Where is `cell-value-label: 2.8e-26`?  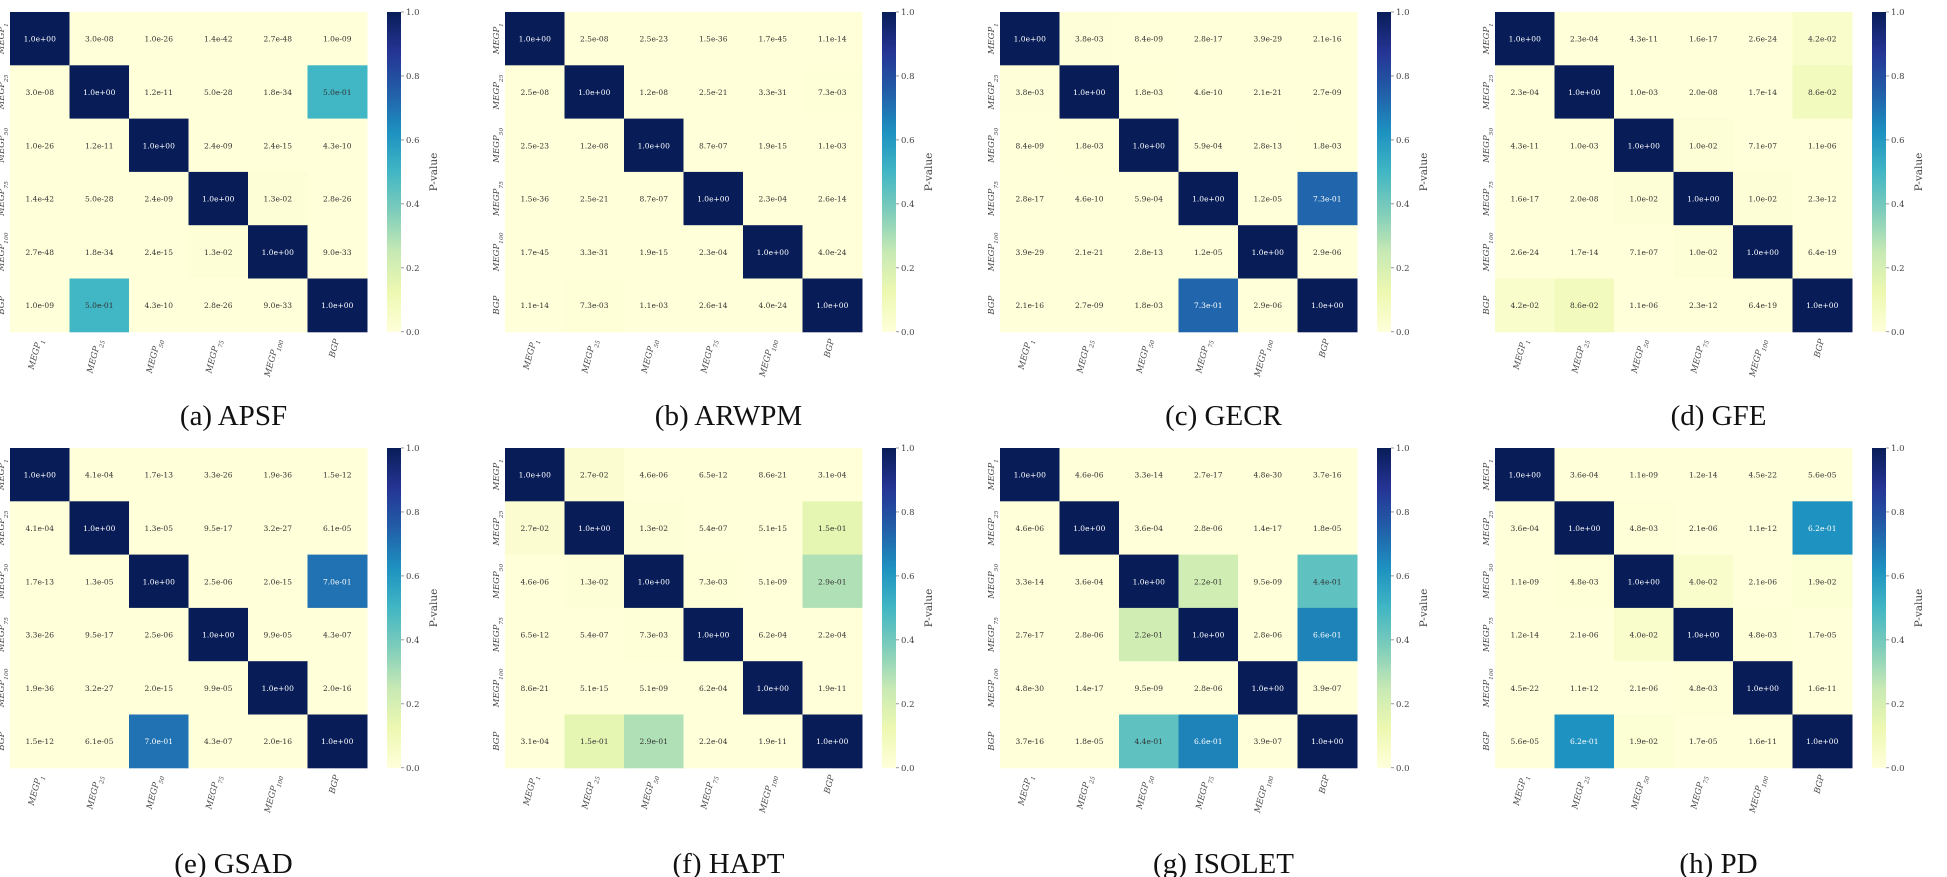 cell-value-label: 2.8e-26 is located at coordinates (337, 199).